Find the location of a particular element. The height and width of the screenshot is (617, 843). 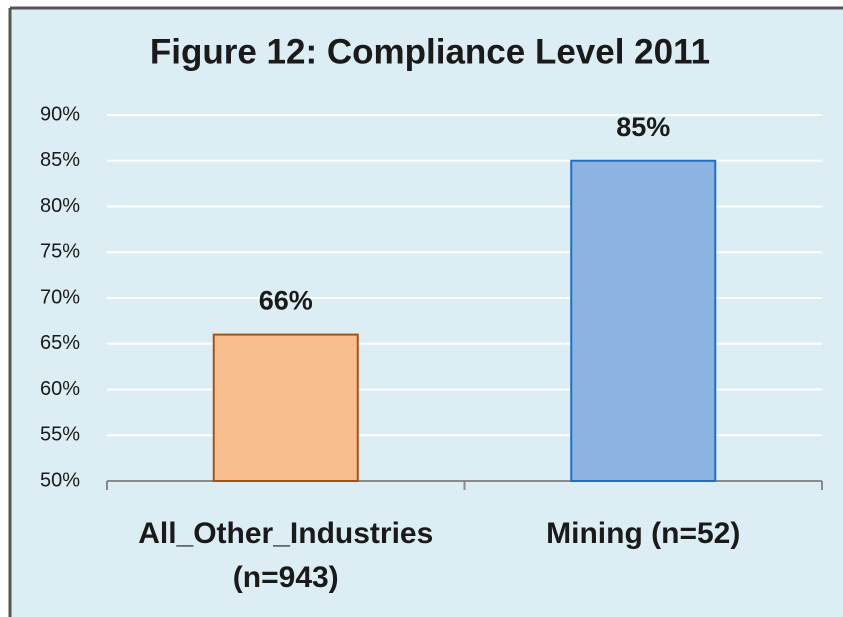

y-tick-label: 75% is located at coordinates (60, 252).